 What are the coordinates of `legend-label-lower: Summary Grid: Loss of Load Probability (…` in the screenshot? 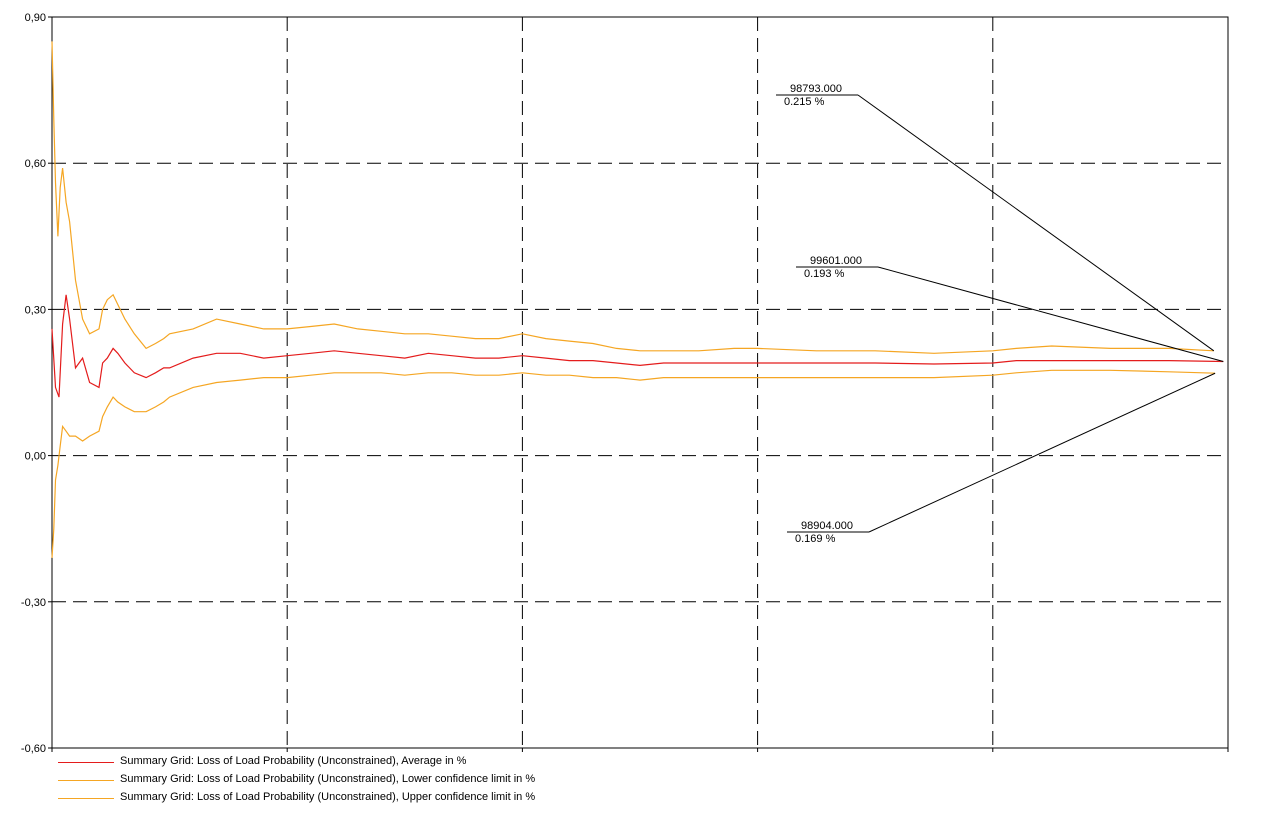 It's located at (328, 779).